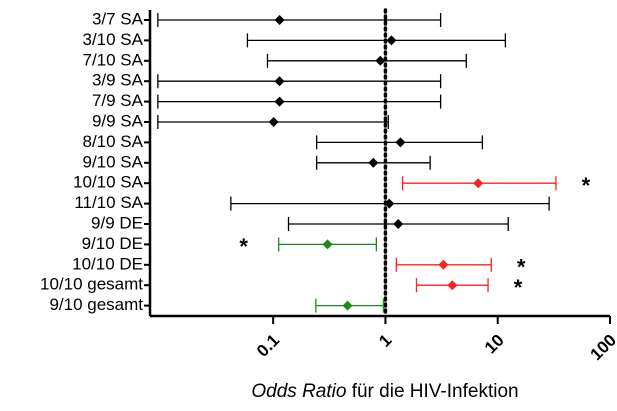  What do you see at coordinates (298, 391) in the screenshot?
I see `x-label-italic: Odds Ratio` at bounding box center [298, 391].